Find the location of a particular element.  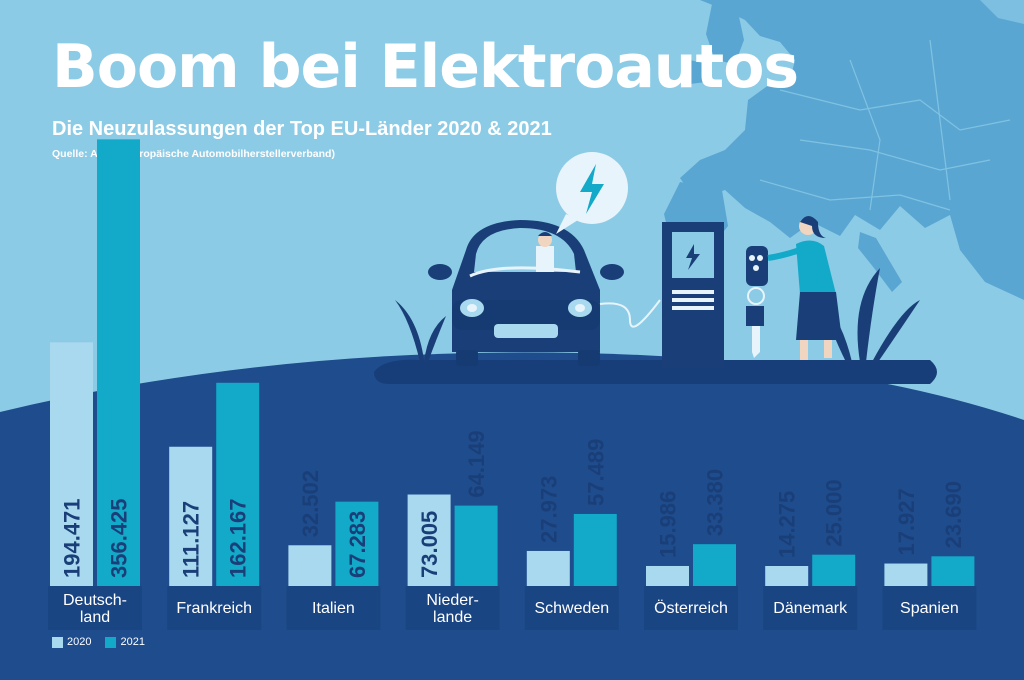

value-label-danemark-2021: 25.000 is located at coordinates (834, 512).